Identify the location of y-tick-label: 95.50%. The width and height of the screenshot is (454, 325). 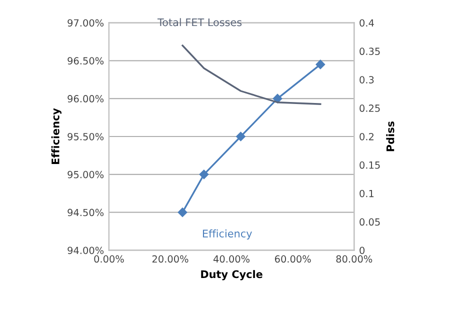
(86, 136).